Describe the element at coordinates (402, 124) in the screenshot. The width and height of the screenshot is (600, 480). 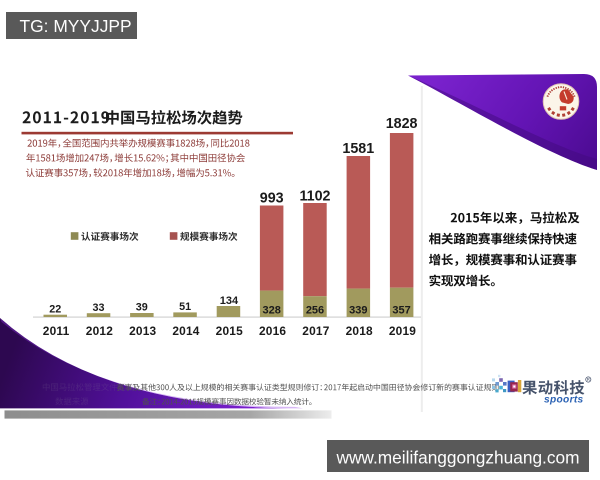
I see `svg-text: 1828` at that location.